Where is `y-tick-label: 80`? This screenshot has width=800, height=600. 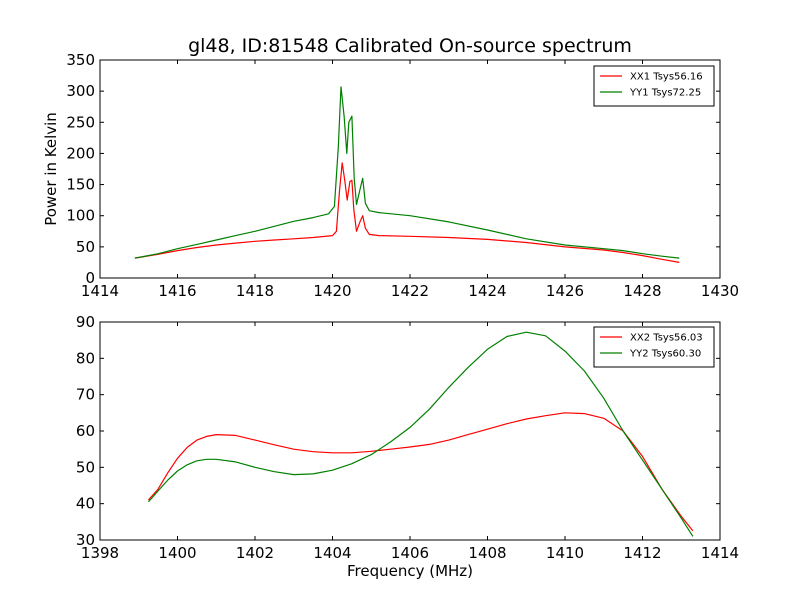 y-tick-label: 80 is located at coordinates (85, 358).